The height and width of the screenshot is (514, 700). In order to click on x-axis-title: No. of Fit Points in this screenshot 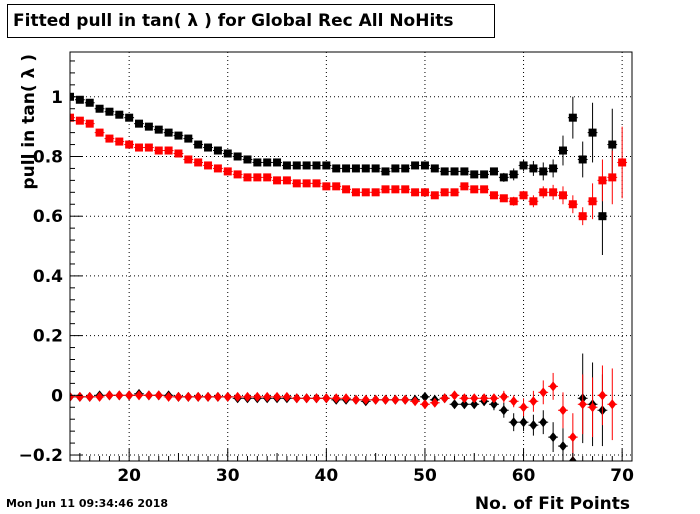, I will do `click(552, 504)`.